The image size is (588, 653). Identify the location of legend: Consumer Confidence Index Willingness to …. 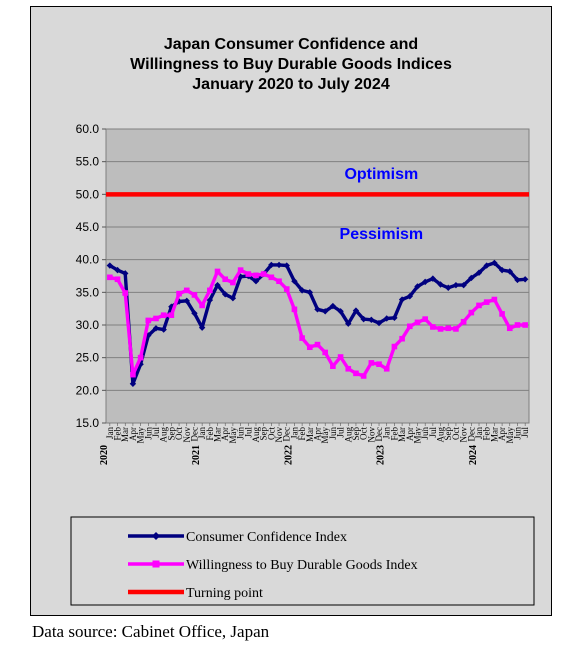
(302, 561).